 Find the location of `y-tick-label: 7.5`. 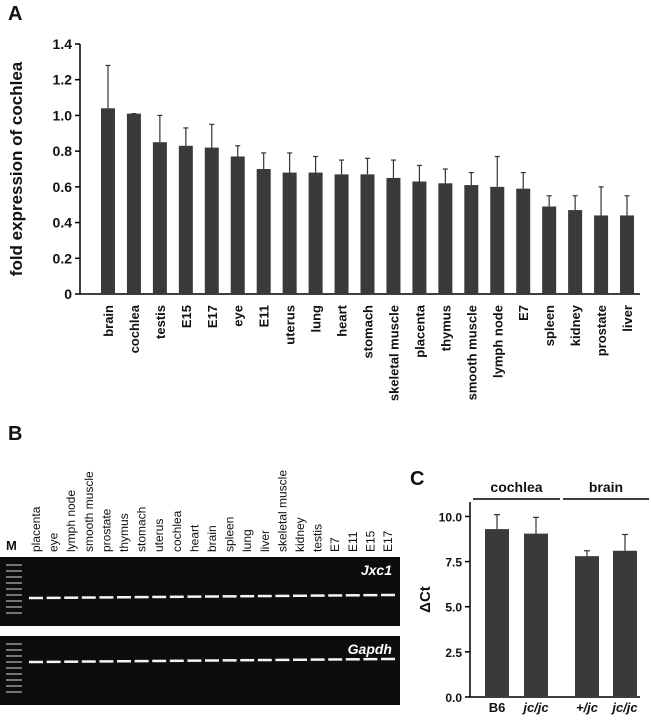

y-tick-label: 7.5 is located at coordinates (453, 563).